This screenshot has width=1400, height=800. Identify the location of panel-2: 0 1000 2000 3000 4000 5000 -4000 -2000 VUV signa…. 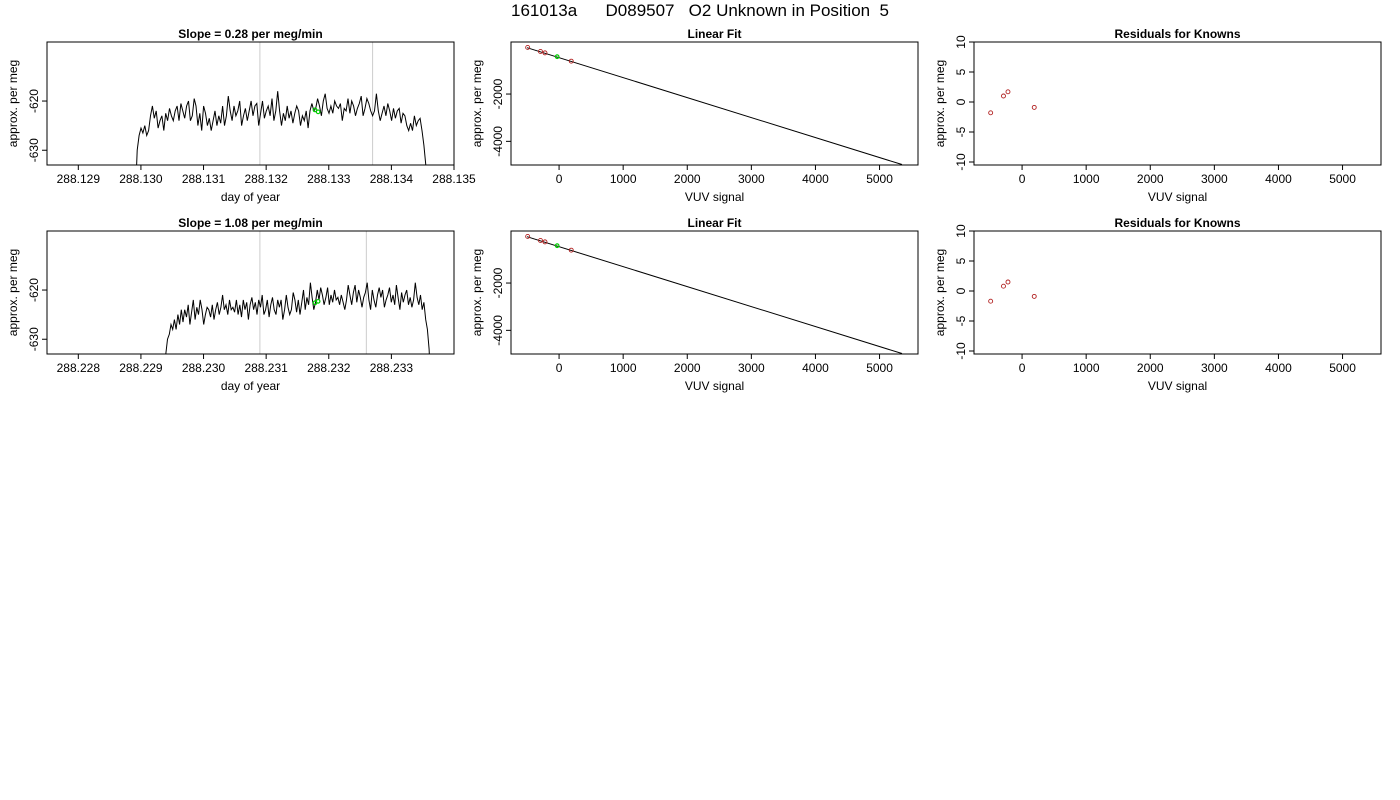
(694, 115).